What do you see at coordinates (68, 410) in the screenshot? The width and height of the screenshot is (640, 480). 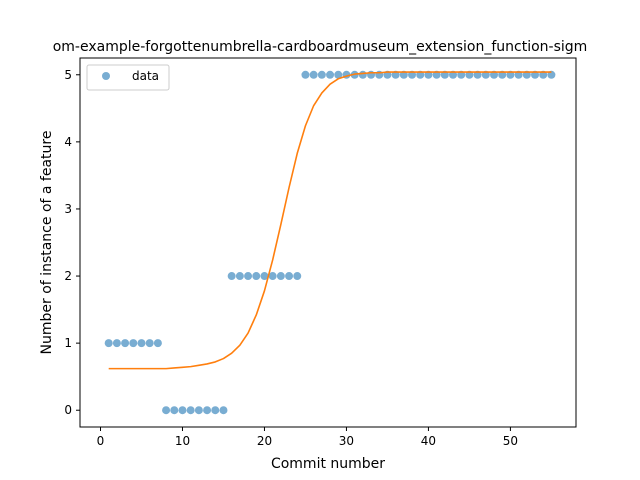 I see `y-tick-label: 0` at bounding box center [68, 410].